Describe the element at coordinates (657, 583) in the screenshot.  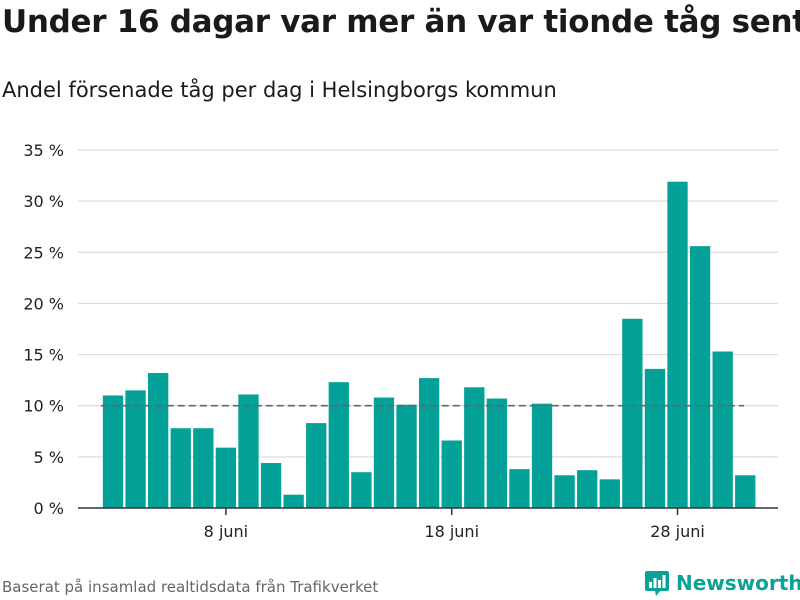
I see `newsworthy-logo-icon` at that location.